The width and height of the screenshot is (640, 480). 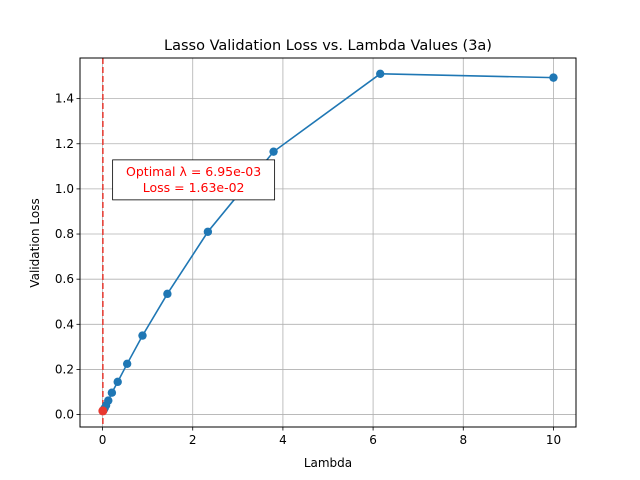 I want to click on annotation-line: Optimal λ = 6.95e-03, so click(x=193, y=171).